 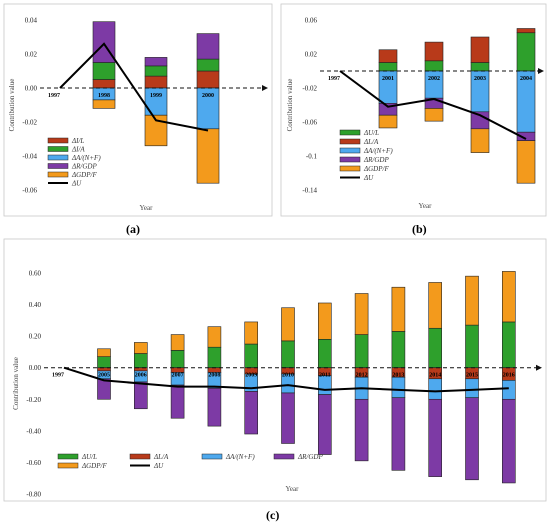 What do you see at coordinates (371, 133) in the screenshot?
I see `legend-label: ΔU/L` at bounding box center [371, 133].